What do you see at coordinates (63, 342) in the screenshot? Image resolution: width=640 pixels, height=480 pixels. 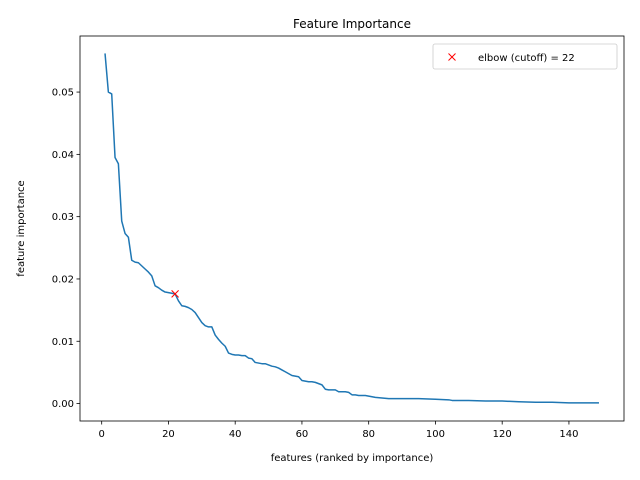 I see `y-tick-label: 0.01` at bounding box center [63, 342].